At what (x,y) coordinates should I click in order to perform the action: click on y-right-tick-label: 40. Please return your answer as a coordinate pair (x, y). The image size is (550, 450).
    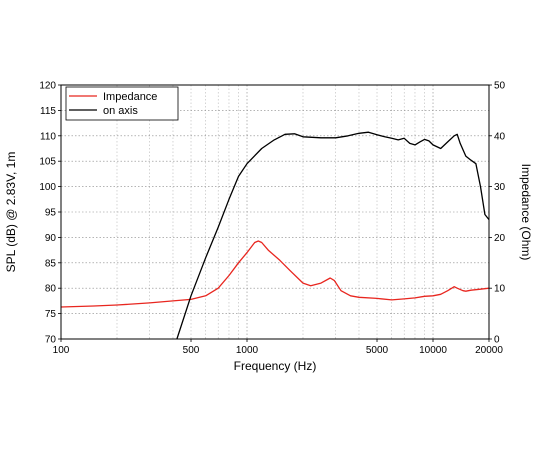
    Looking at the image, I should click on (500, 136).